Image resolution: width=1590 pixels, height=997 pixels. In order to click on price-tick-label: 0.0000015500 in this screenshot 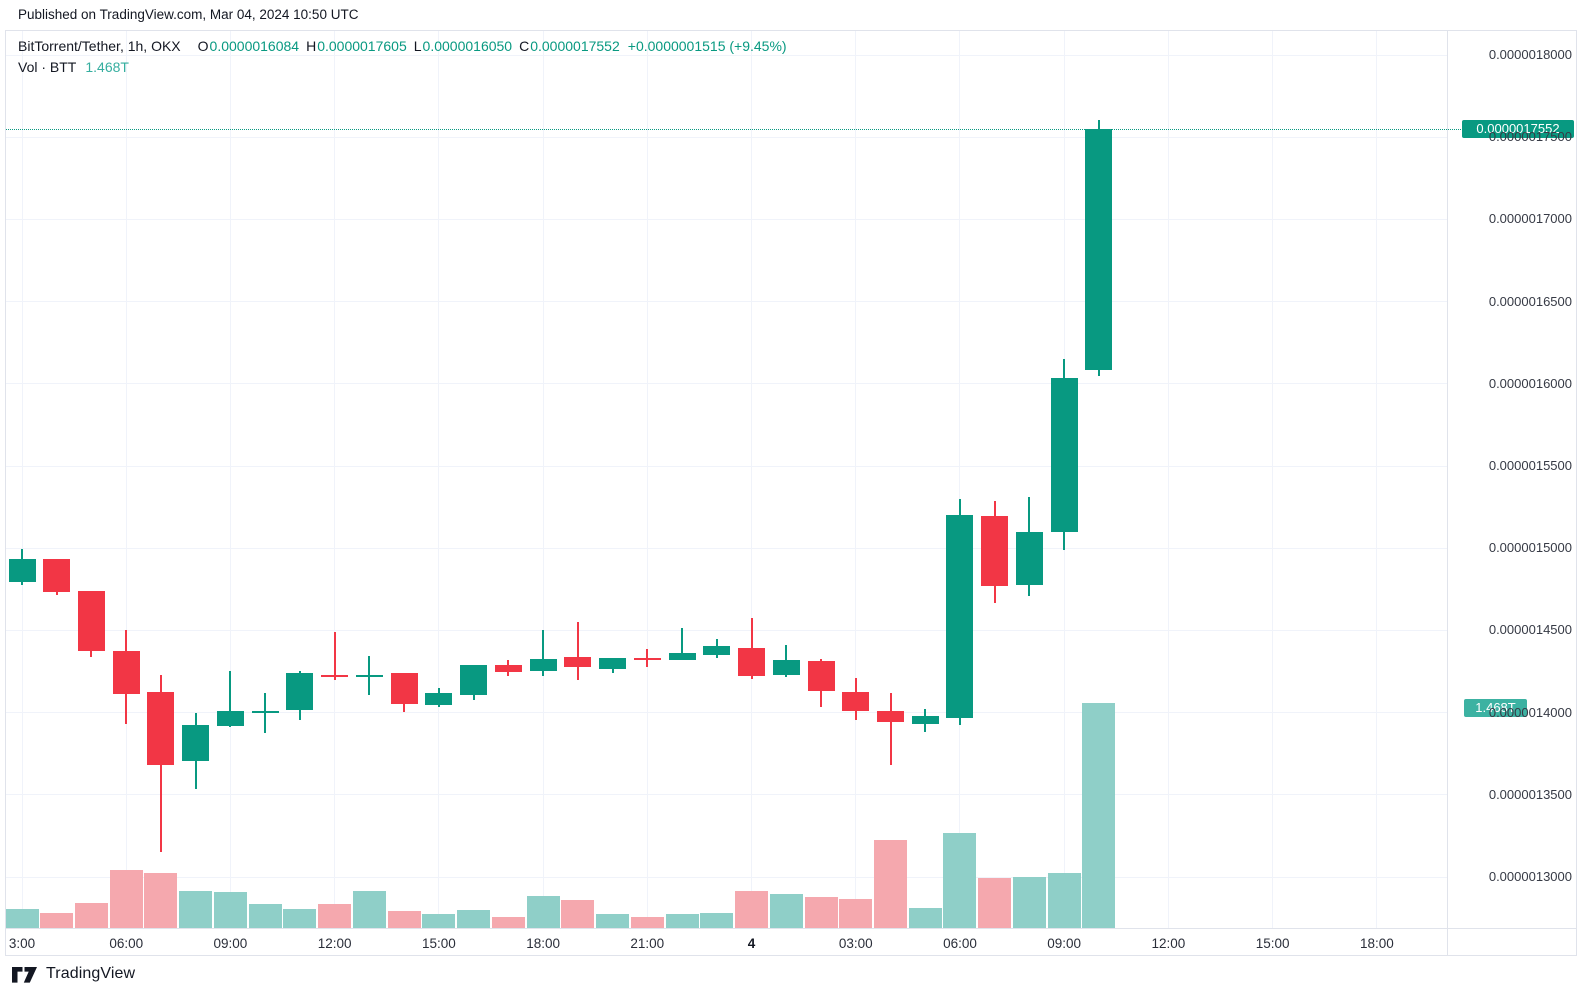, I will do `click(1530, 465)`.